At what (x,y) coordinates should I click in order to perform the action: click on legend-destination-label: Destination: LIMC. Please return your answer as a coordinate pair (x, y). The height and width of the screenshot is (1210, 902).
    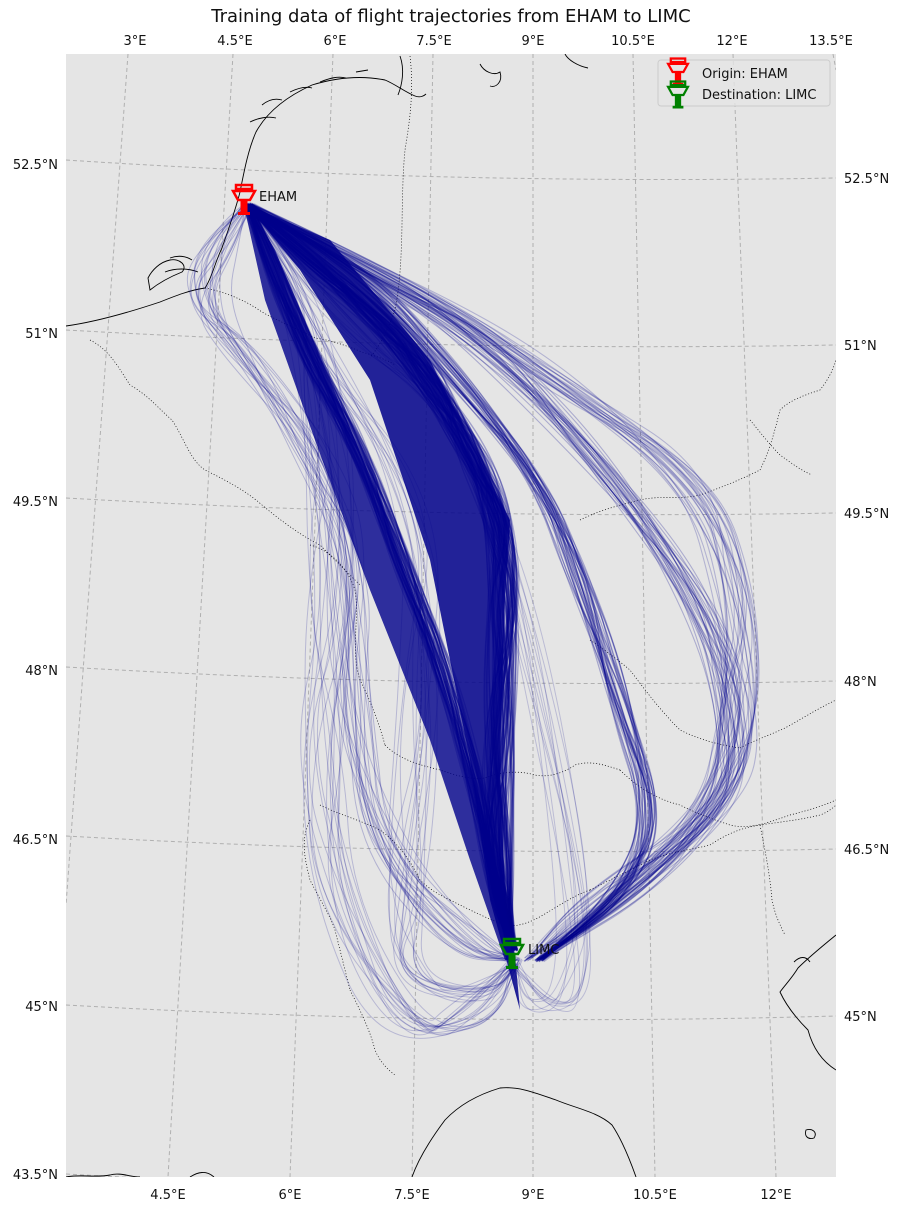
    Looking at the image, I should click on (759, 95).